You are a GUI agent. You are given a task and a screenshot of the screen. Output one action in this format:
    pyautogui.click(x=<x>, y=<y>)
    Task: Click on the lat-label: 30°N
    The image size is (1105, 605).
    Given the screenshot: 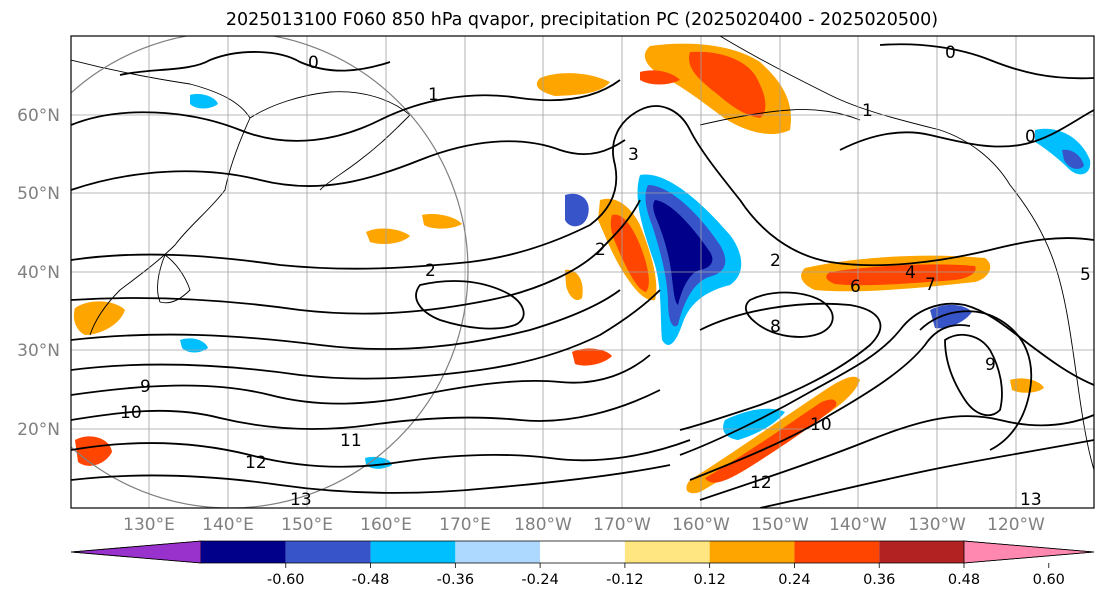 What is the action you would take?
    pyautogui.click(x=38, y=351)
    